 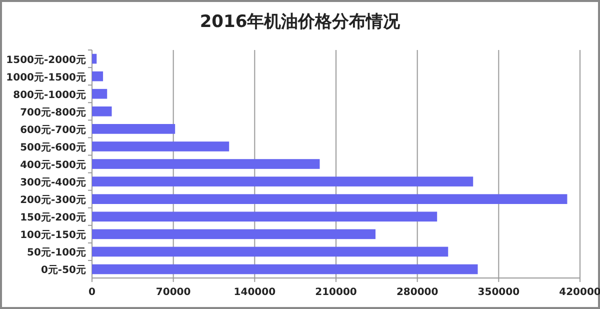 What do you see at coordinates (579, 292) in the screenshot?
I see `x-tick-label: 420000` at bounding box center [579, 292].